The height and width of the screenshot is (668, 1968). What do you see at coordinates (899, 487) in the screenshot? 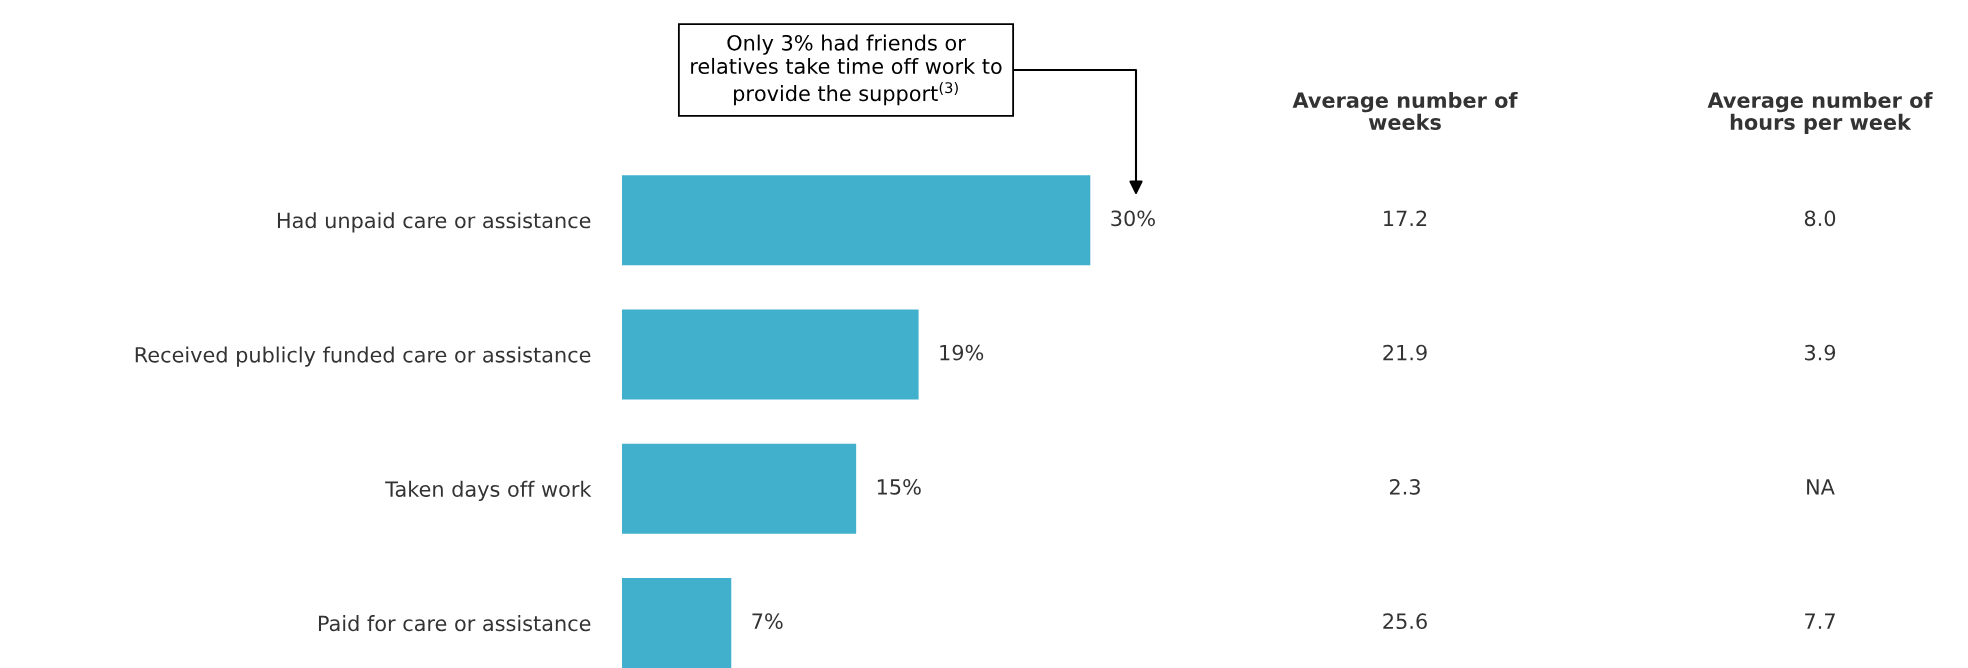
I see `data-label: 15%` at bounding box center [899, 487].